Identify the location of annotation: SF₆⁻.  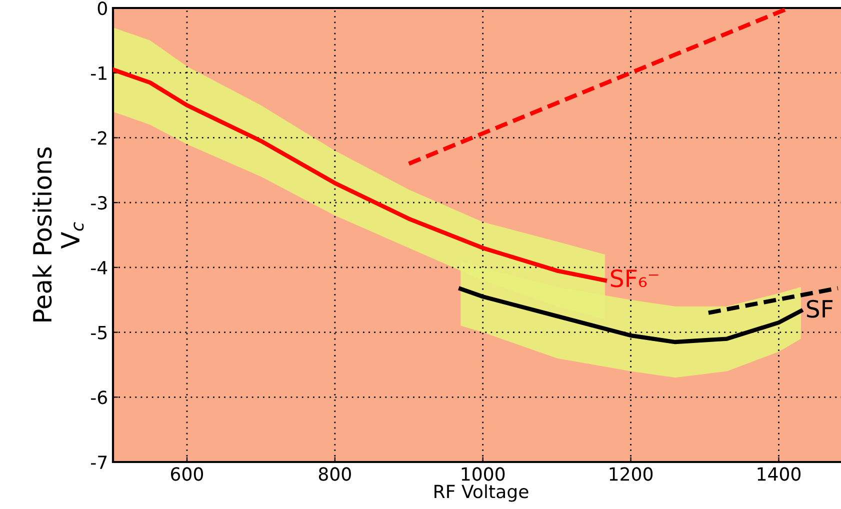
(634, 278).